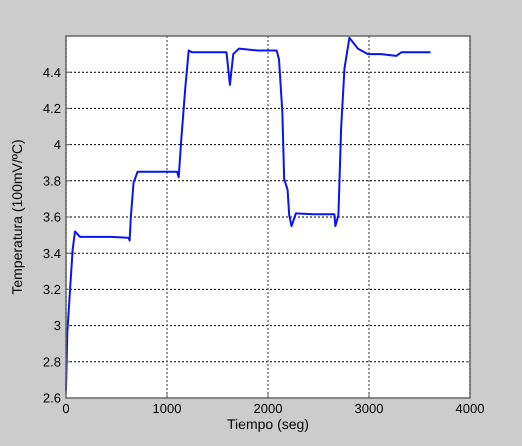 This screenshot has height=446, width=522. What do you see at coordinates (51, 217) in the screenshot?
I see `y-tick-label: 3.6` at bounding box center [51, 217].